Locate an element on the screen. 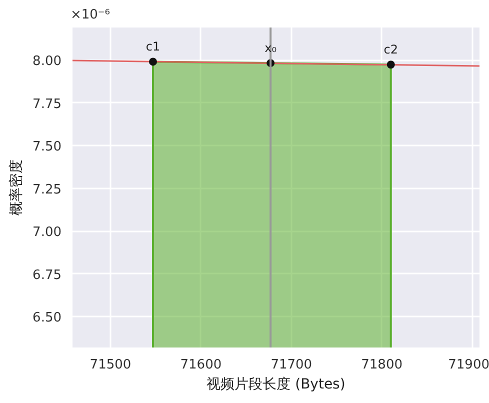  y-tick-label: 7.00 is located at coordinates (47, 232).